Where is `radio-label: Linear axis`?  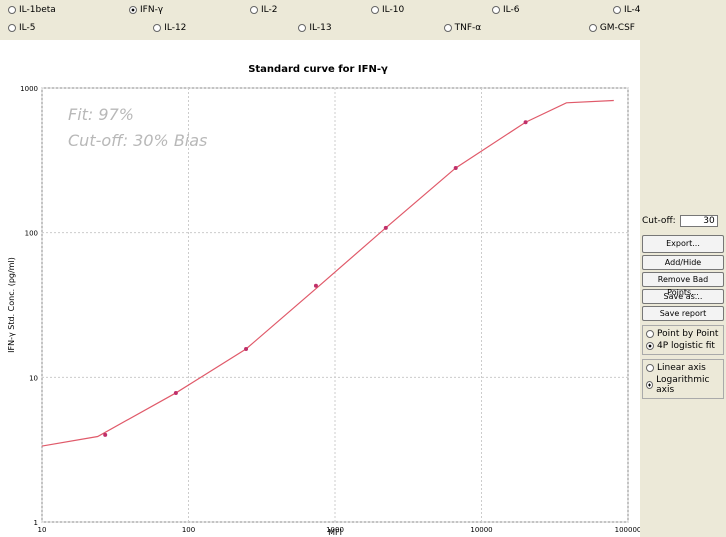 radio-label: Linear axis is located at coordinates (681, 368).